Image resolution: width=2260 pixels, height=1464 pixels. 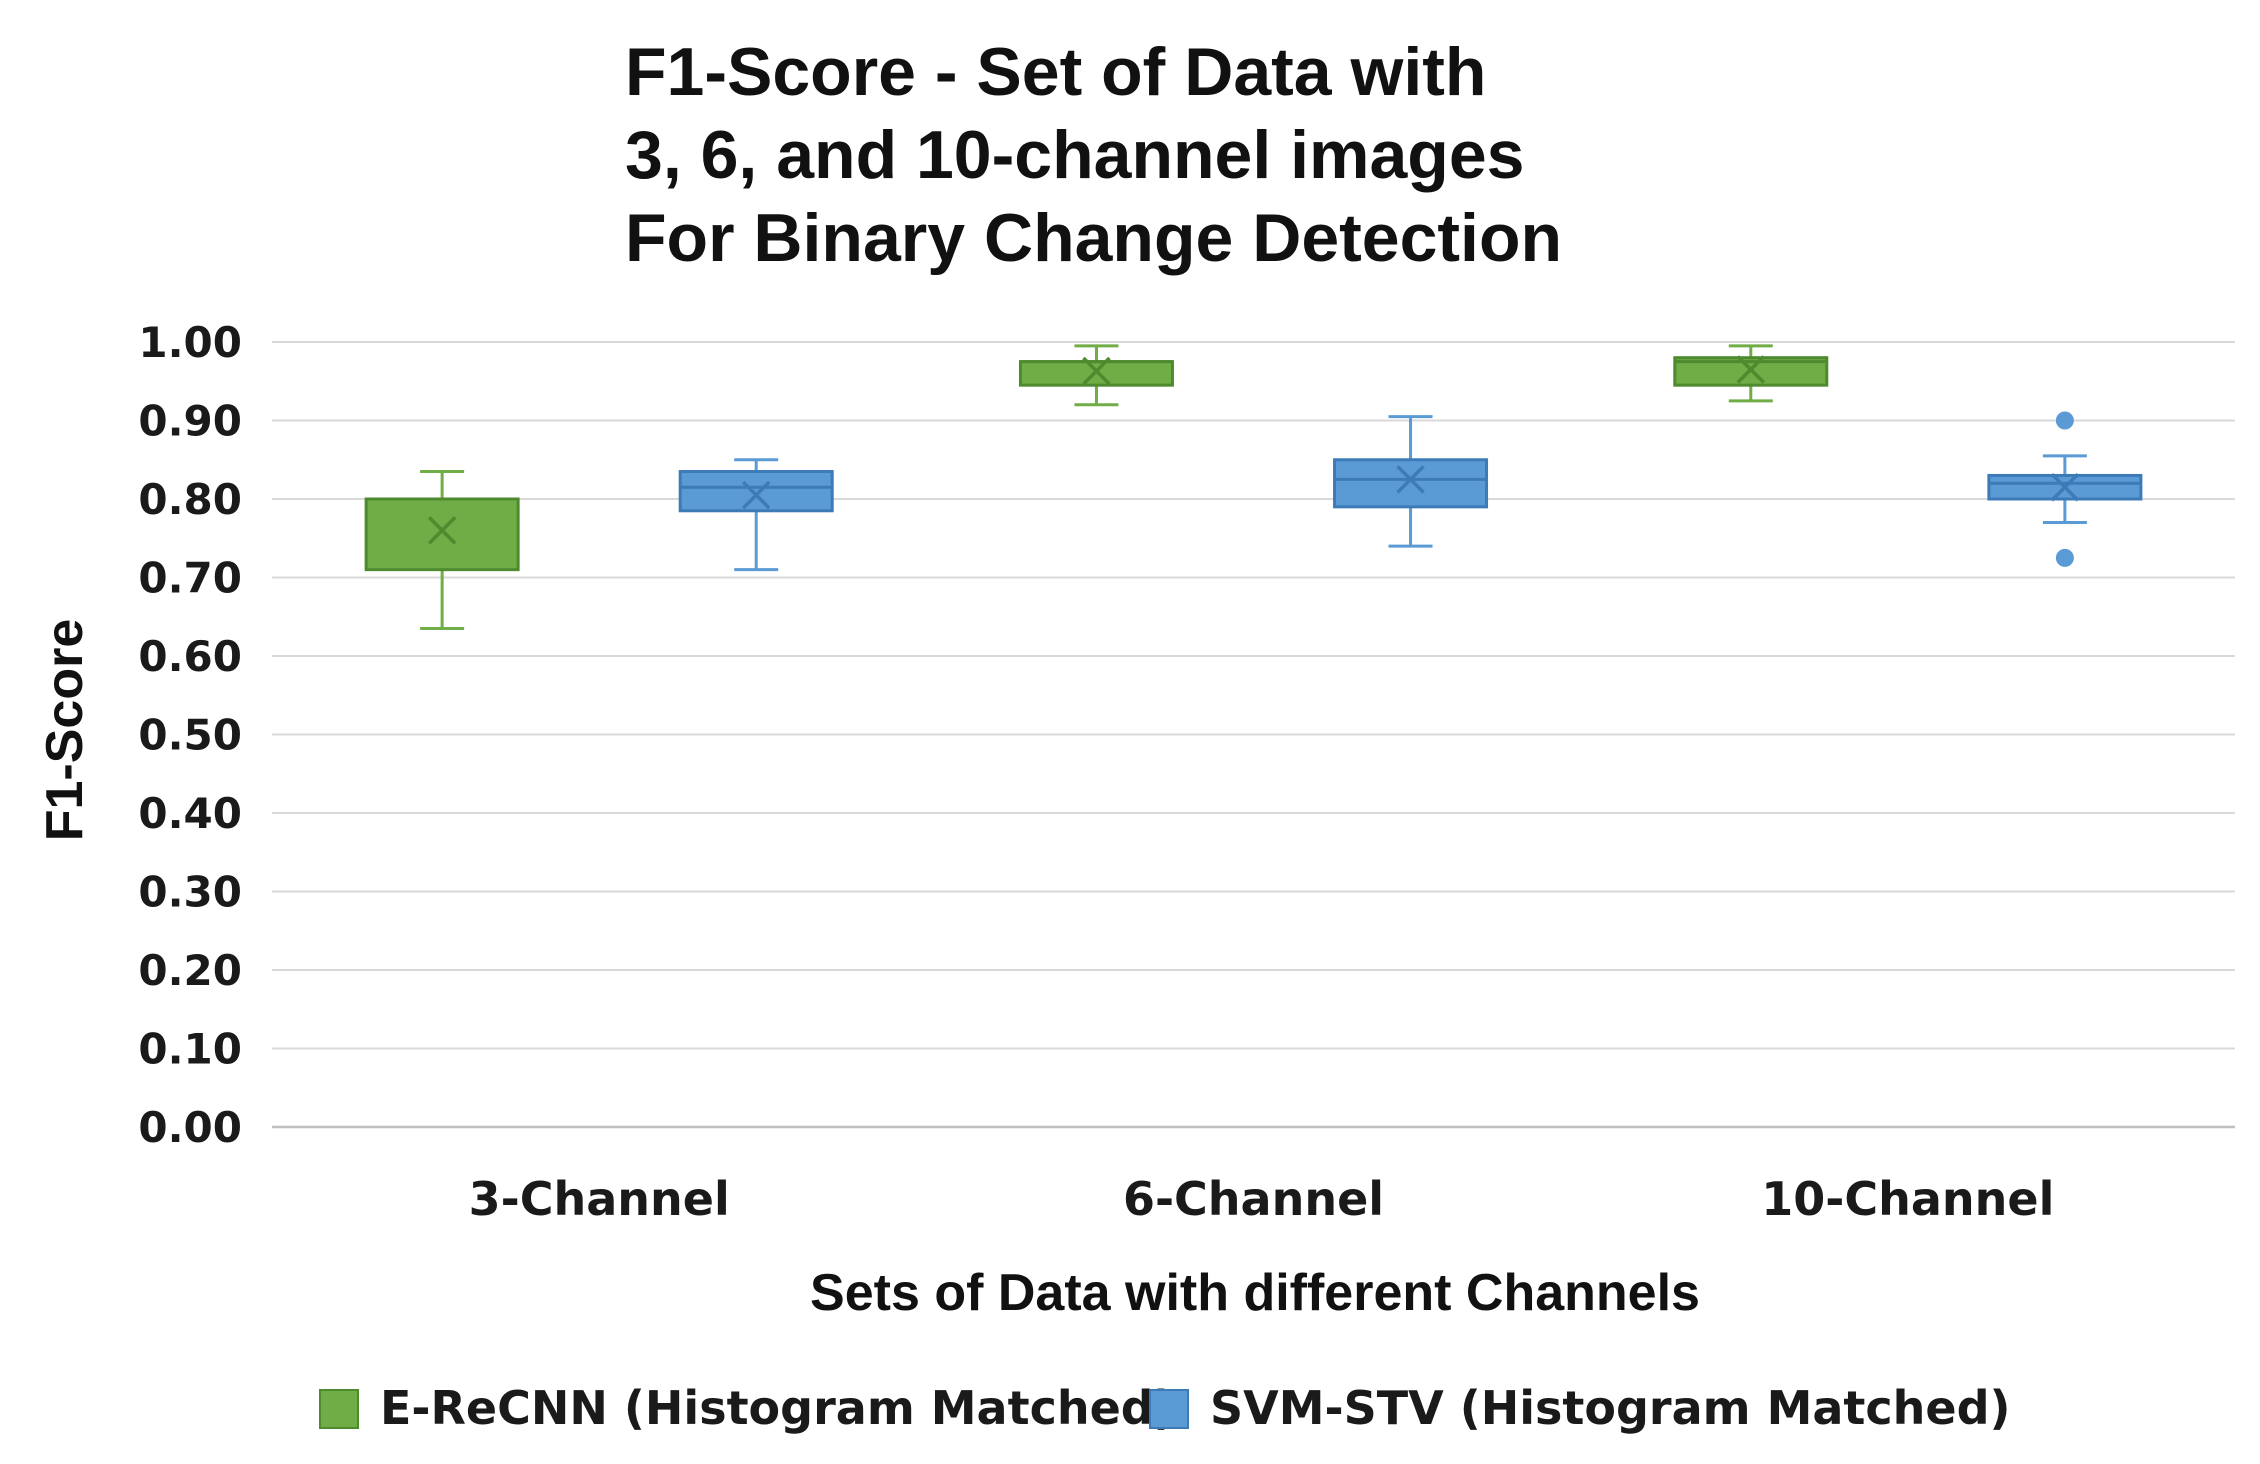 What do you see at coordinates (1093, 238) in the screenshot?
I see `title-line-3: For Binary Change Detection` at bounding box center [1093, 238].